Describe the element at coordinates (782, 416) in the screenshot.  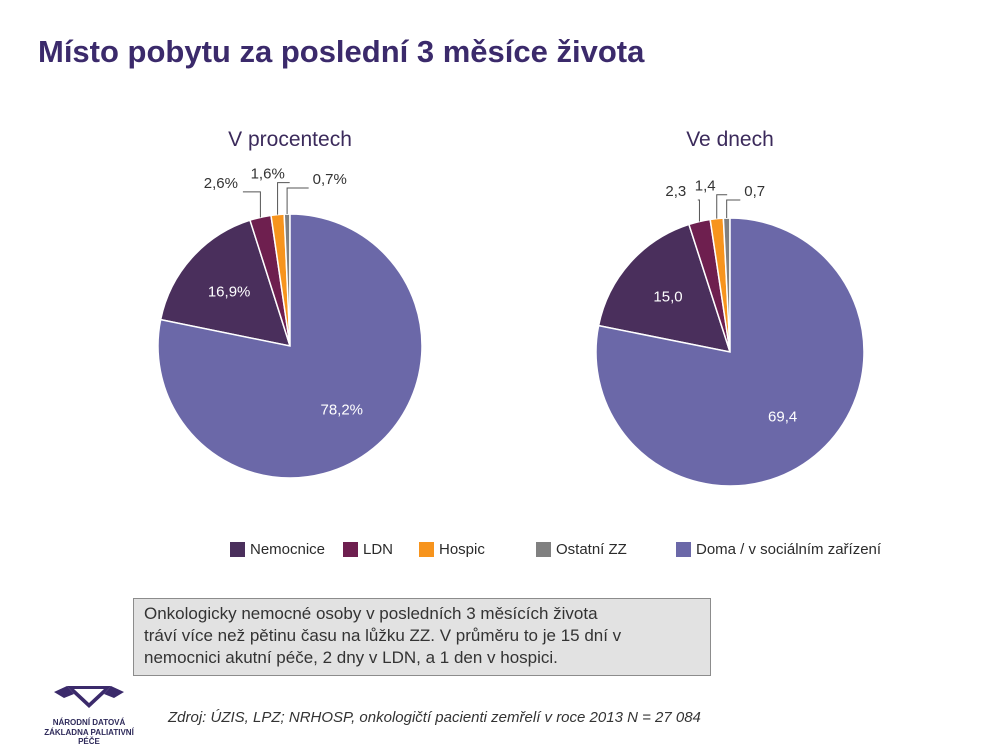
I see `data-label: 69,4` at that location.